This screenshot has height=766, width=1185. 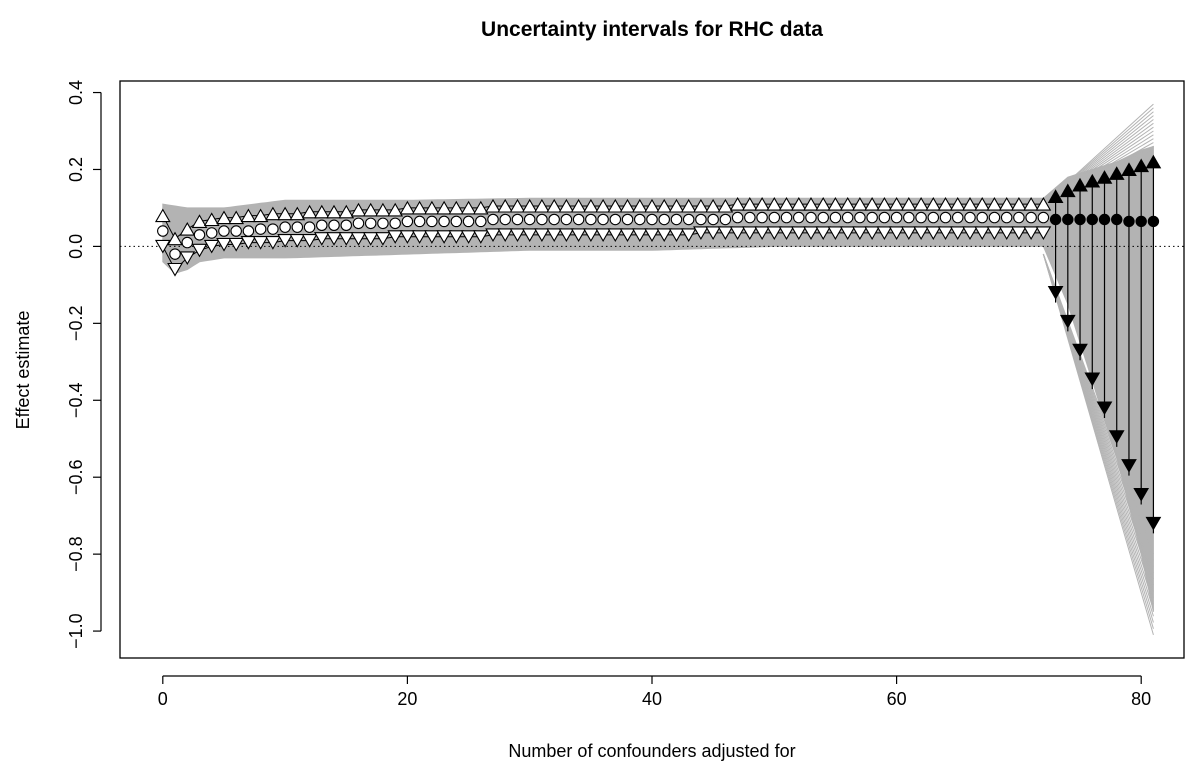 I want to click on y-tick-label: −1.0, so click(x=76, y=631).